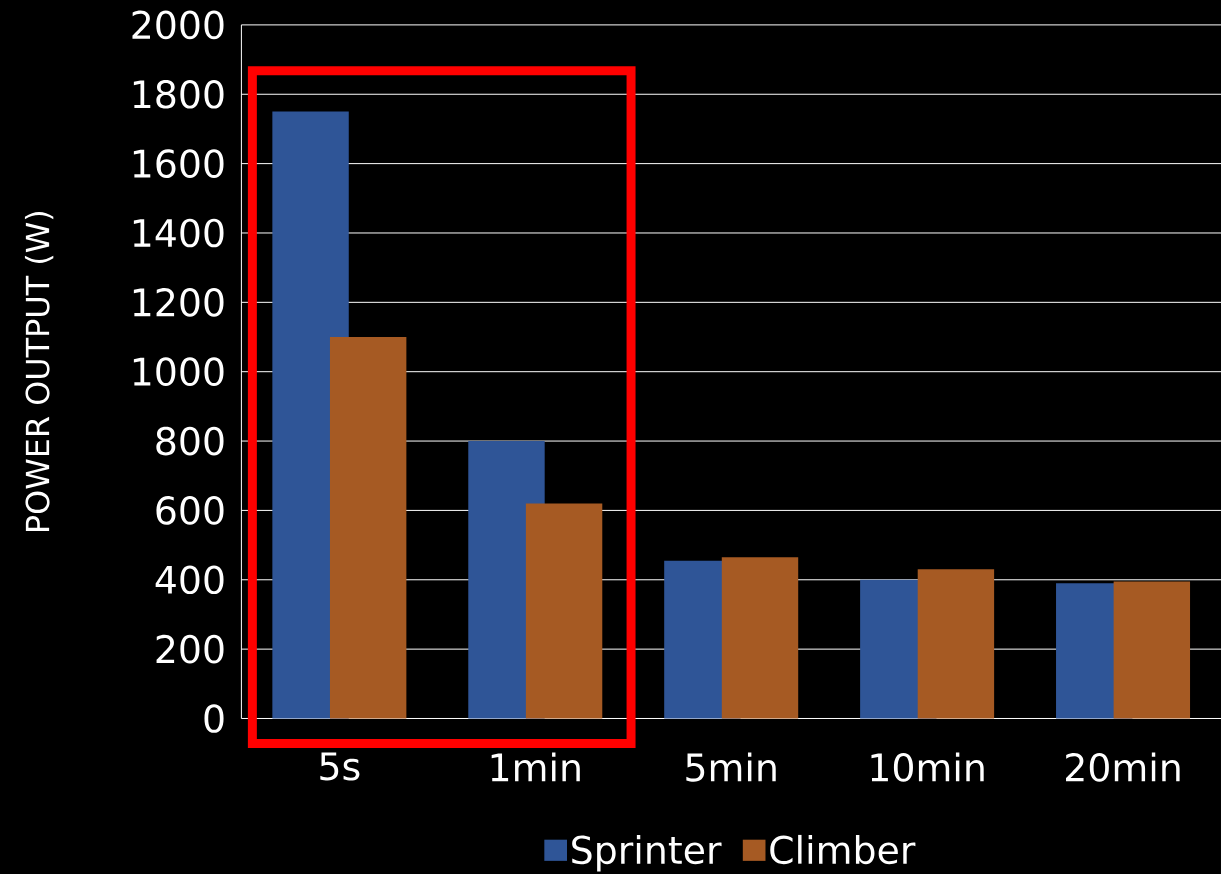  What do you see at coordinates (190, 441) in the screenshot?
I see `y-tick-label: 800` at bounding box center [190, 441].